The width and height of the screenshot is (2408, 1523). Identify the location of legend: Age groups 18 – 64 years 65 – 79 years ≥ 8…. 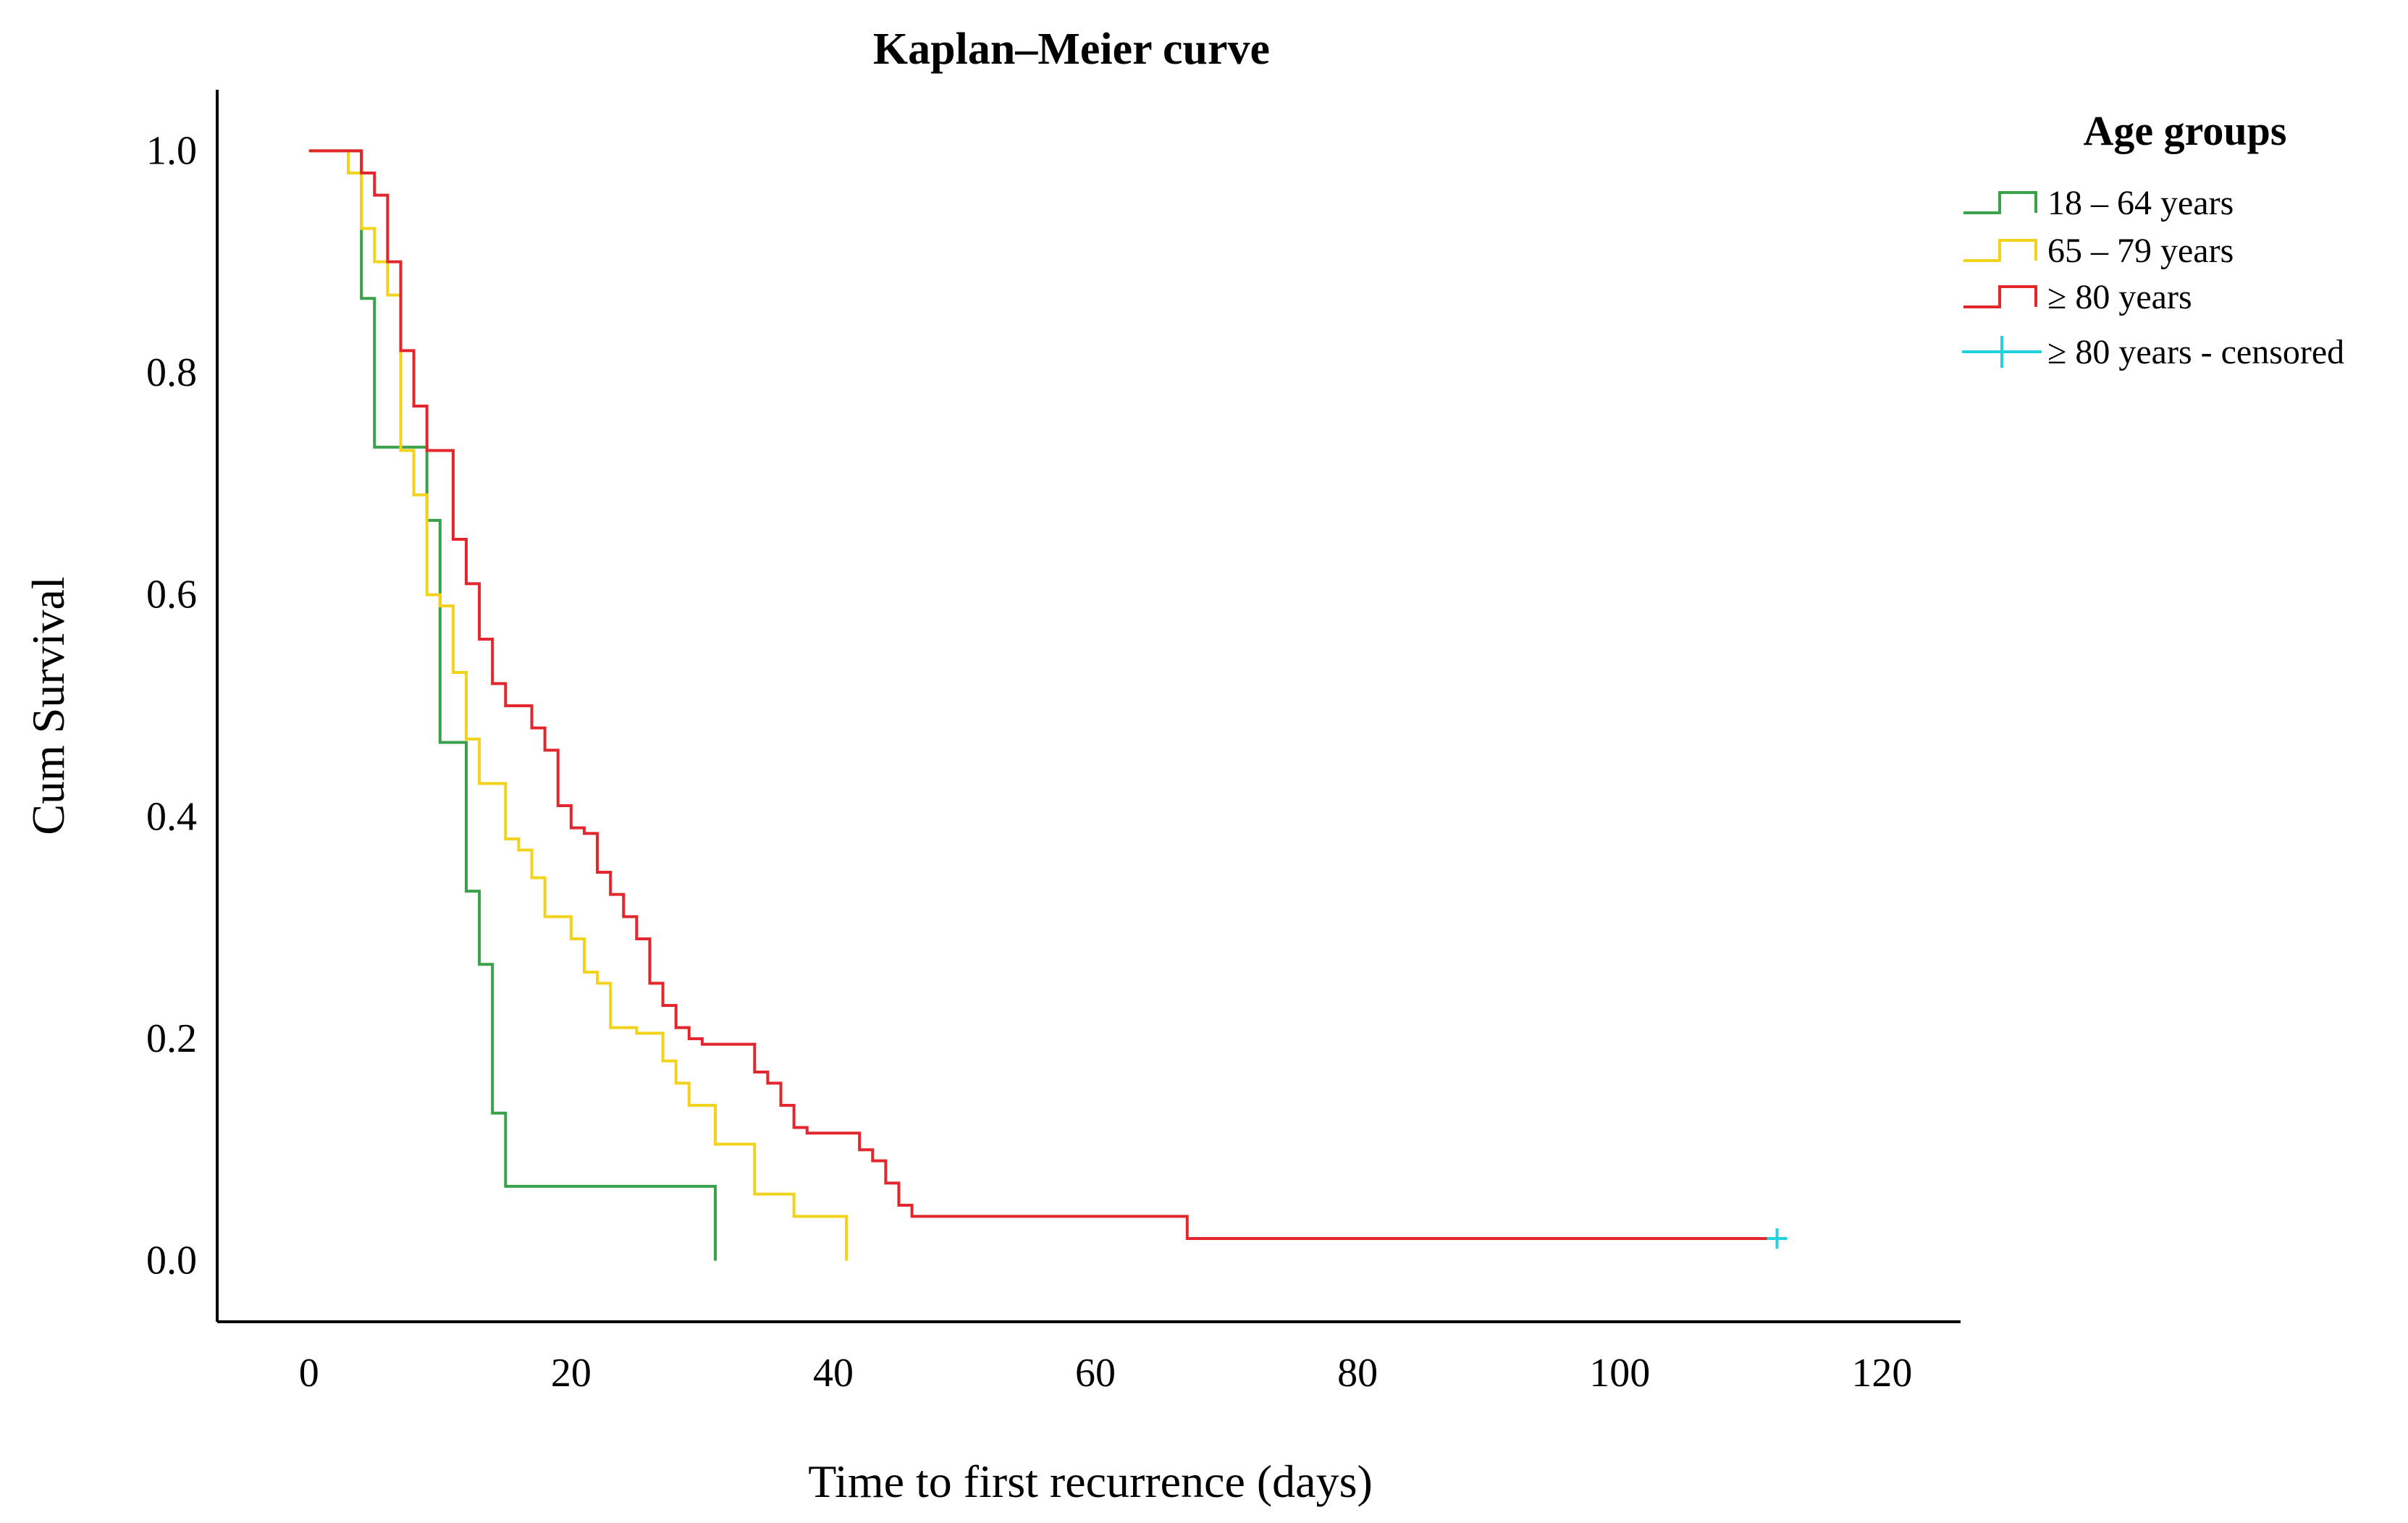
(2153, 239).